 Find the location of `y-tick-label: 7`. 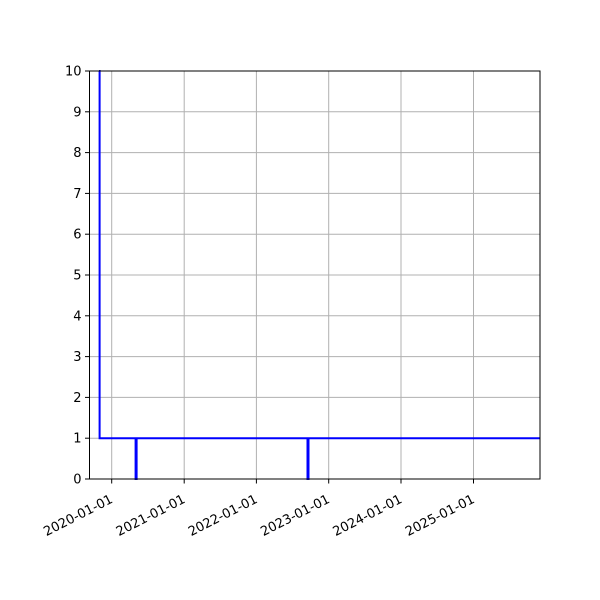

y-tick-label: 7 is located at coordinates (77, 194).